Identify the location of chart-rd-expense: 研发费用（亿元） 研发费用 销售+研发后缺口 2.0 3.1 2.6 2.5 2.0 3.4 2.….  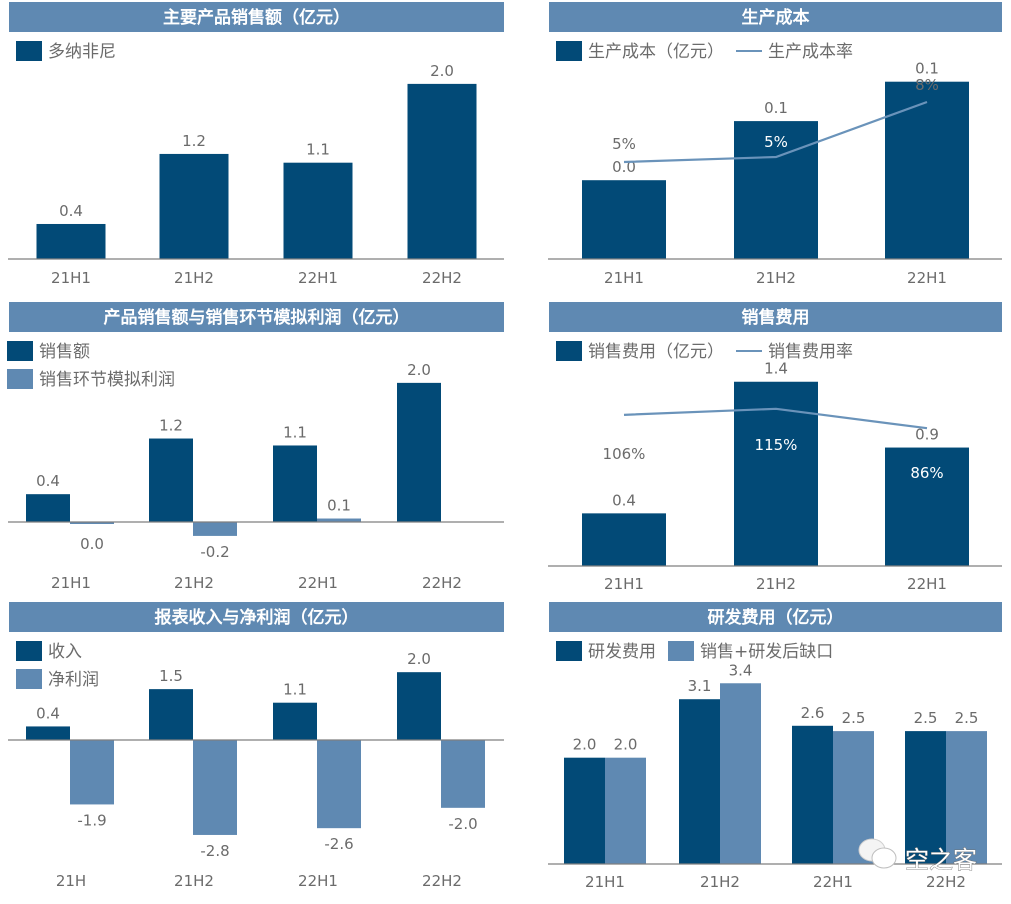
(775, 746).